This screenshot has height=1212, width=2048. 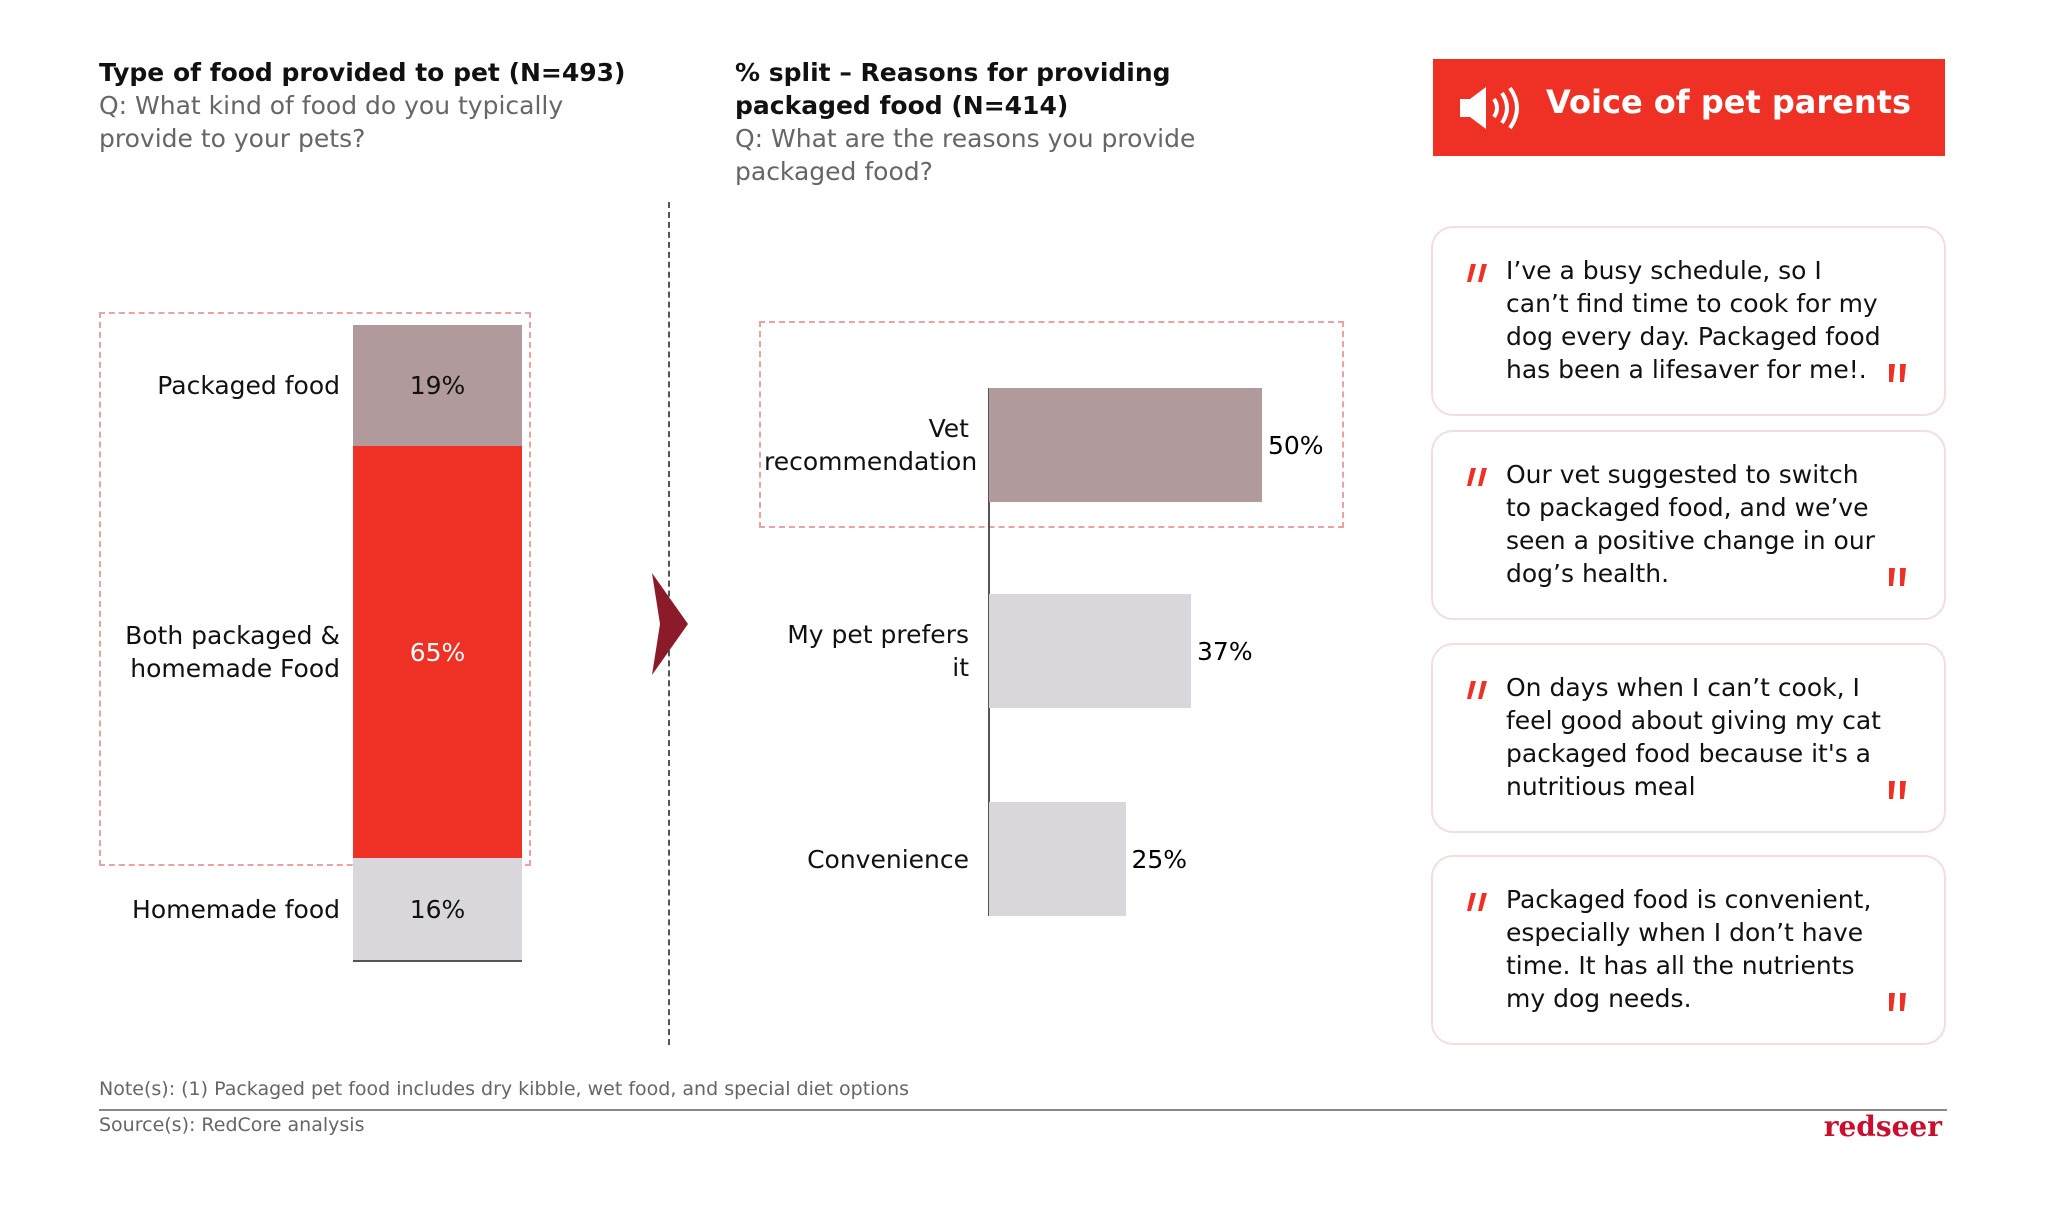 What do you see at coordinates (232, 652) in the screenshot?
I see `category-label: Both packaged & homemade Food` at bounding box center [232, 652].